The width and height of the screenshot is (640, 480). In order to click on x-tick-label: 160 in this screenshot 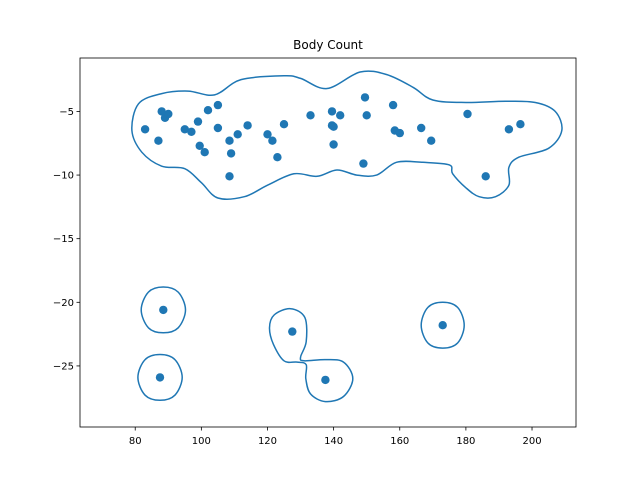, I will do `click(399, 441)`.